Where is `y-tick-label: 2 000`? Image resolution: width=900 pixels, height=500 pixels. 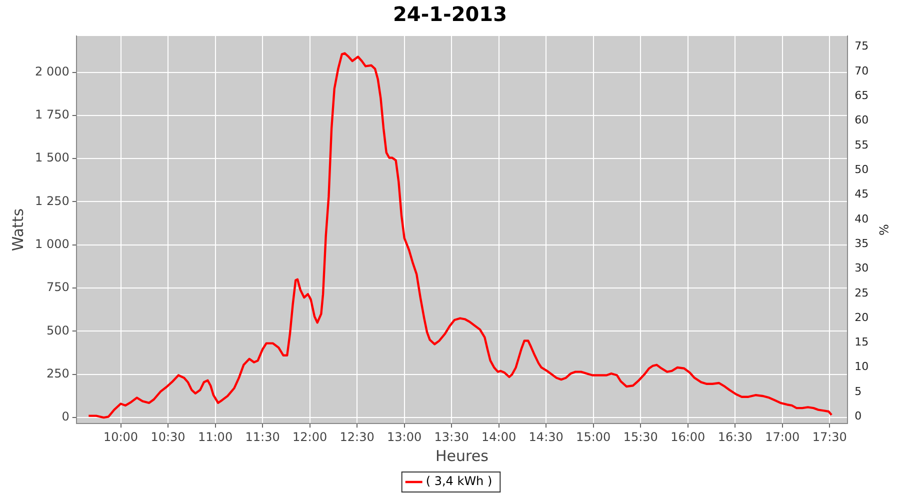 y-tick-label: 2 000 is located at coordinates (52, 71).